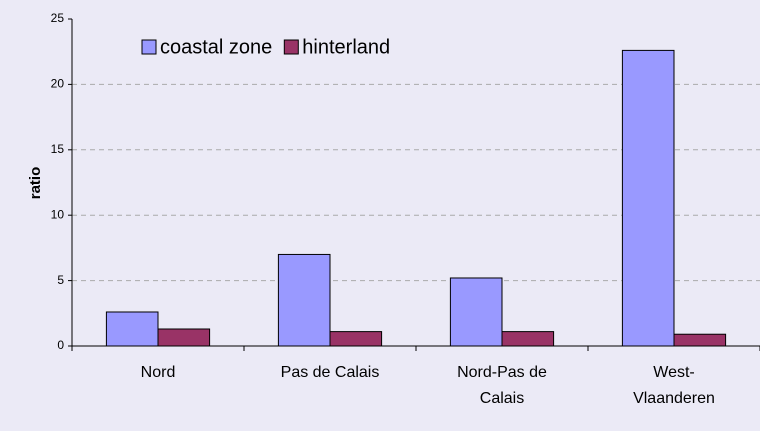 The image size is (760, 431). What do you see at coordinates (346, 47) in the screenshot?
I see `legend-label: hinterland` at bounding box center [346, 47].